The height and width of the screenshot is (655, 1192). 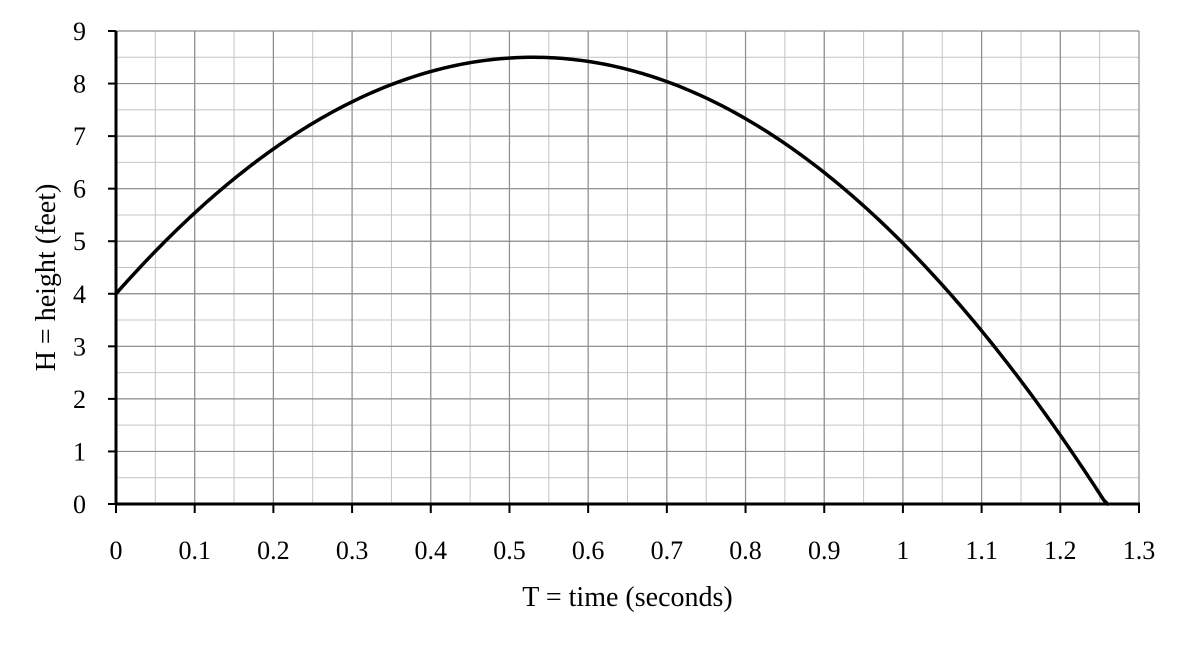 What do you see at coordinates (79, 189) in the screenshot?
I see `y-tick-label: 6` at bounding box center [79, 189].